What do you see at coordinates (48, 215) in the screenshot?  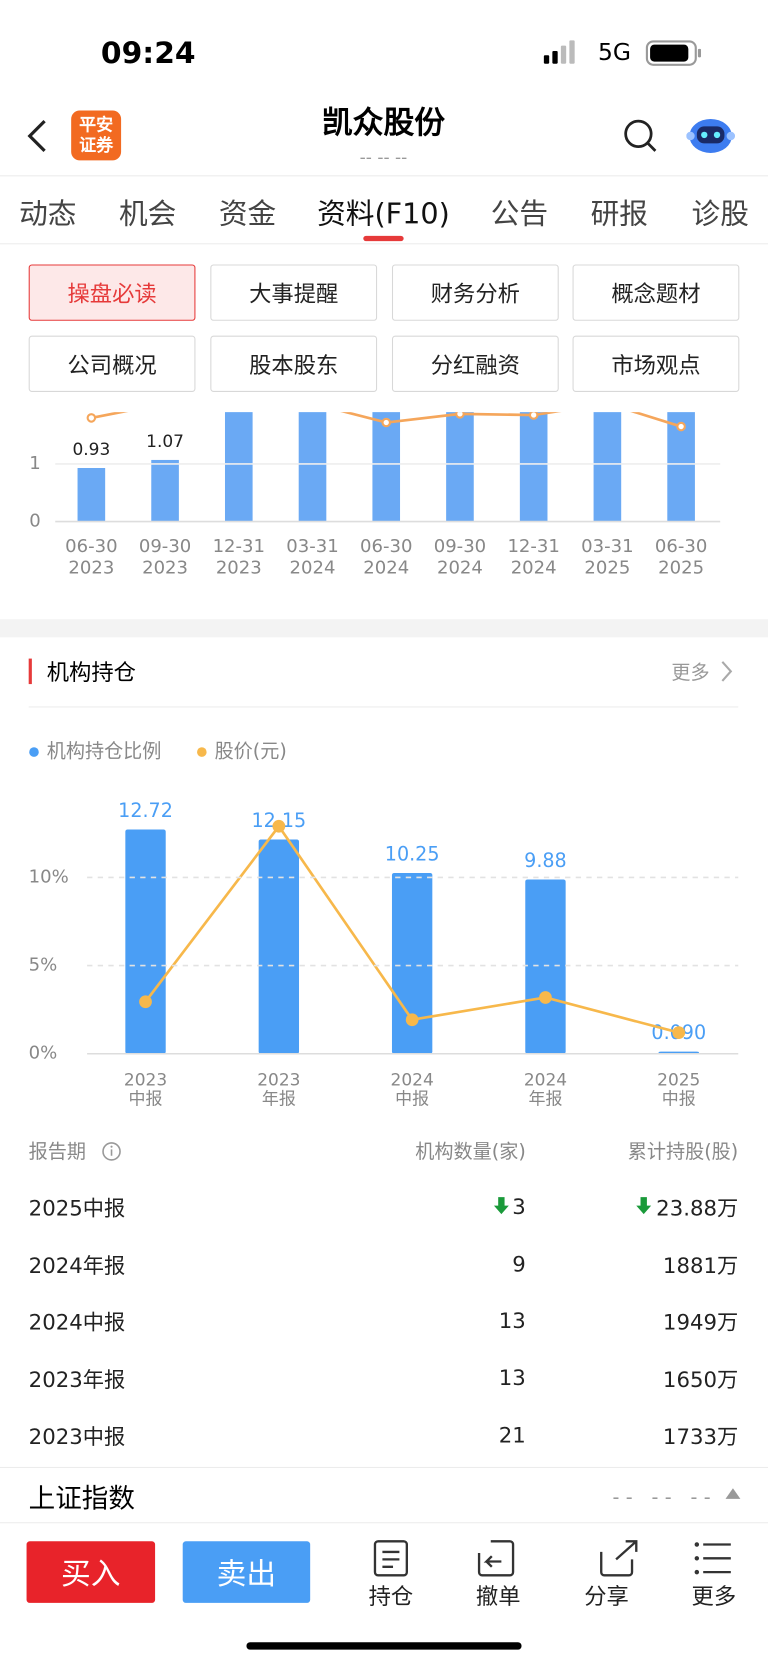 I see `tab: 动态` at bounding box center [48, 215].